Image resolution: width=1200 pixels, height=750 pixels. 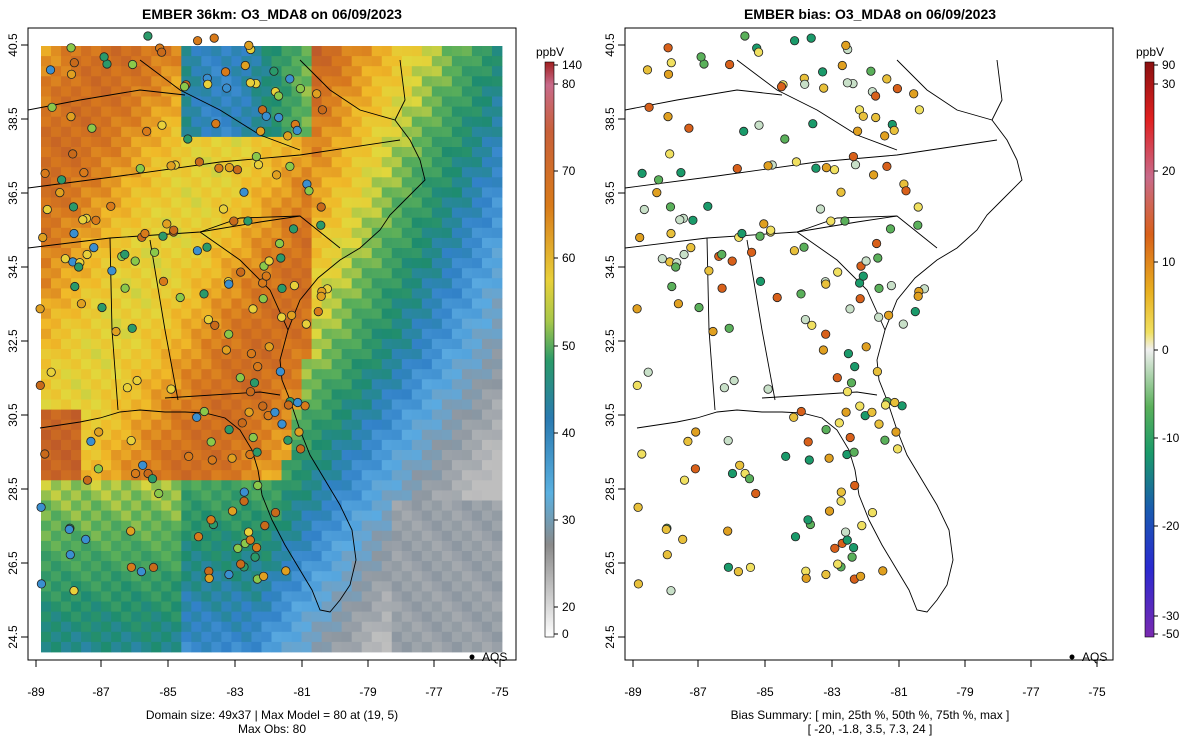 What do you see at coordinates (13, 193) in the screenshot?
I see `y-tick-label: 36.5` at bounding box center [13, 193].